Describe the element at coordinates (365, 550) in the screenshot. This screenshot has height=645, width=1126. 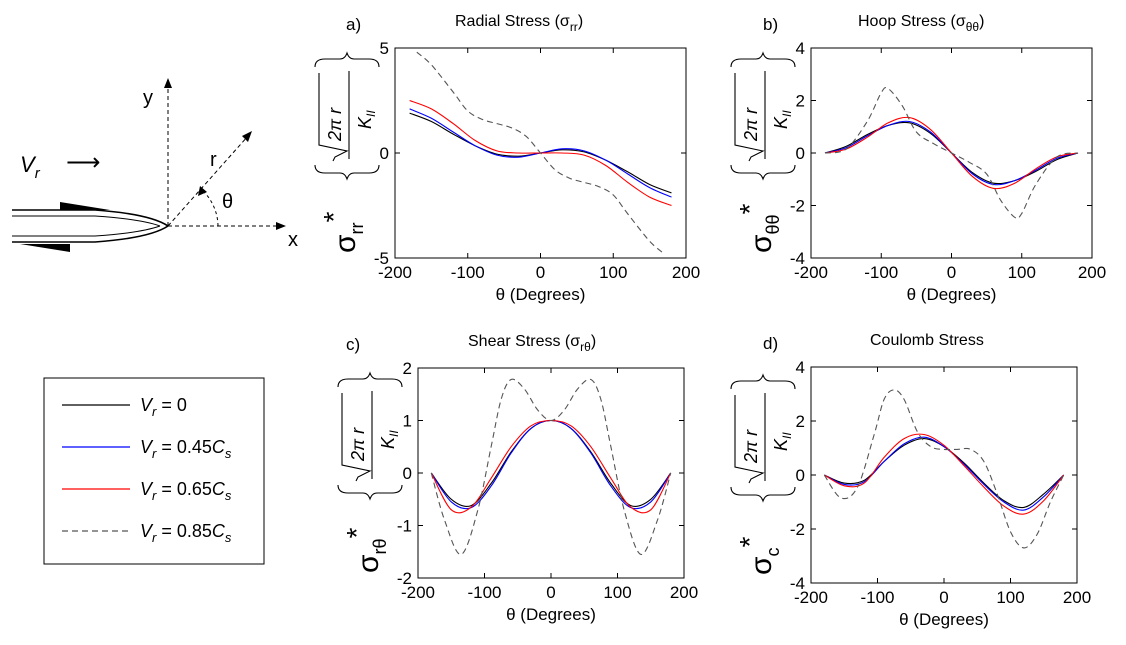
I see `y-label-sigma: σrθ*` at that location.